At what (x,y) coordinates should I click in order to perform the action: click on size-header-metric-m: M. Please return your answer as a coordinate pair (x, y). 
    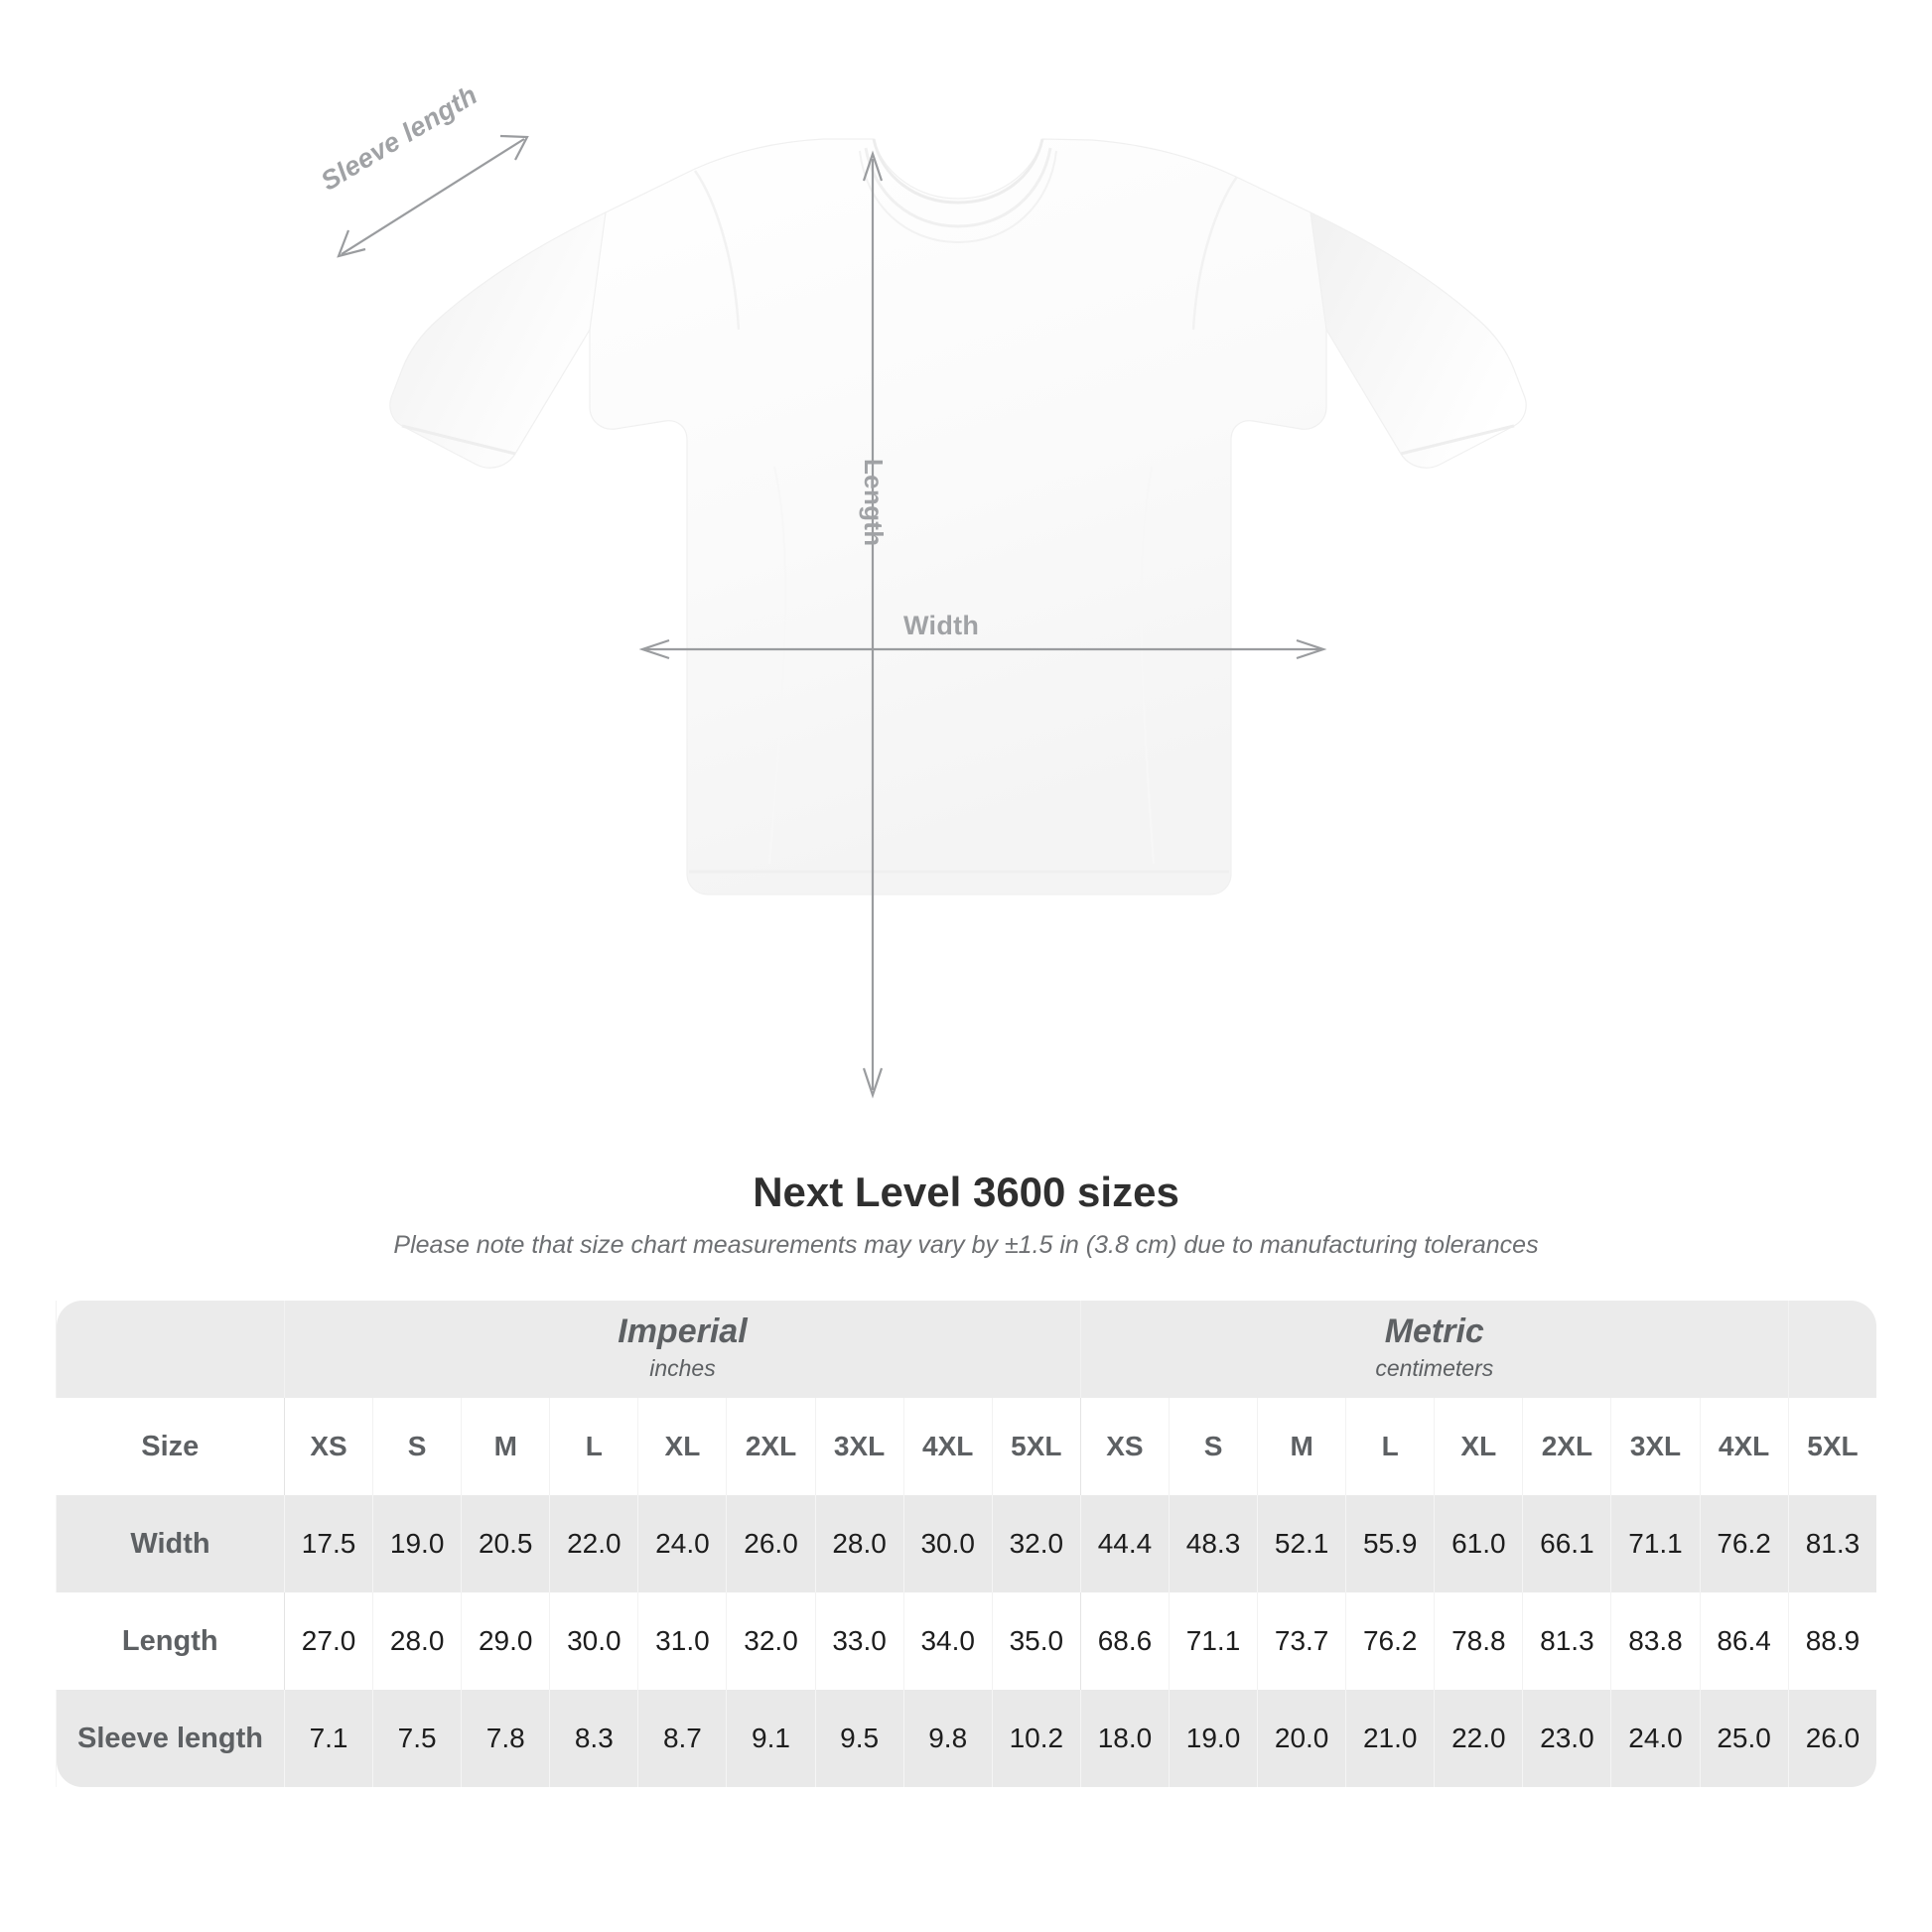
    Looking at the image, I should click on (1302, 1446).